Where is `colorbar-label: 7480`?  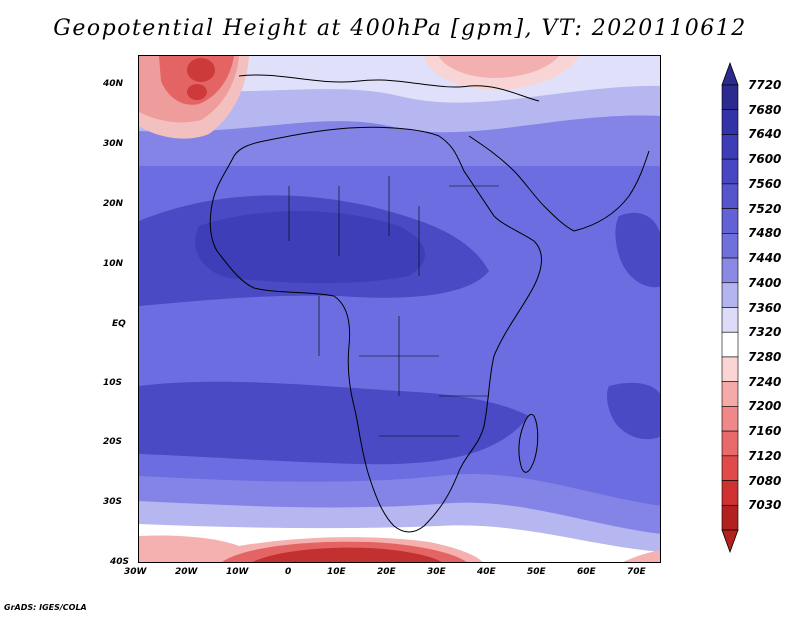
colorbar-label: 7480 is located at coordinates (765, 233).